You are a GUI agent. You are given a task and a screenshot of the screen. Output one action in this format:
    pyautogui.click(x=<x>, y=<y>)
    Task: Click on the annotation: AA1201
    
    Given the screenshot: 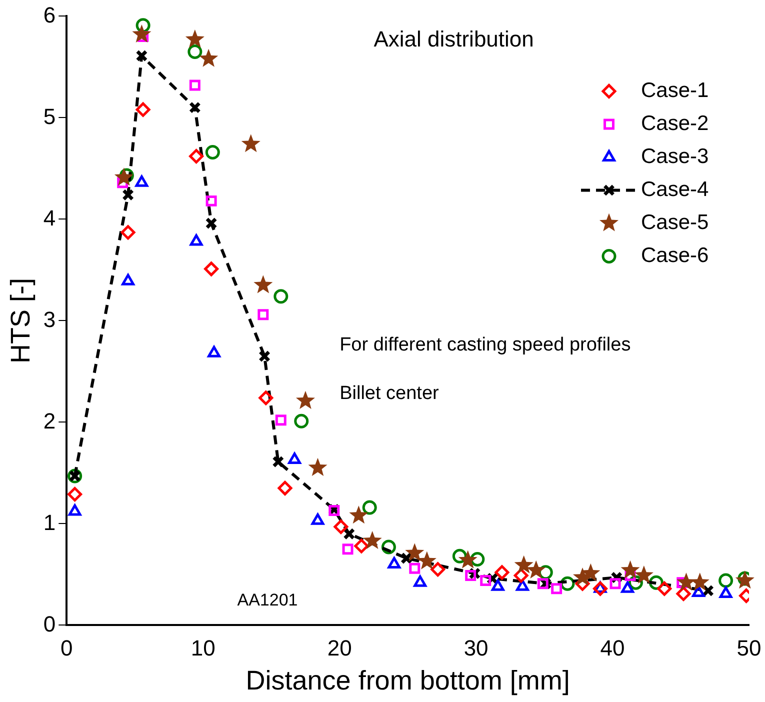 What is the action you would take?
    pyautogui.click(x=267, y=600)
    